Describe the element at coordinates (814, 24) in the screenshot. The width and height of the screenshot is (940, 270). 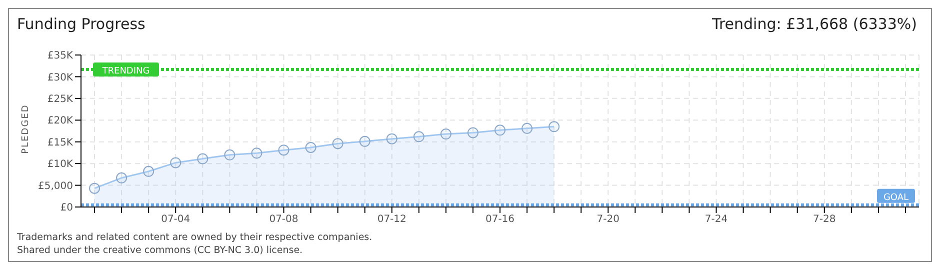
I see `text: Trending: £31,668 (6333%)` at that location.